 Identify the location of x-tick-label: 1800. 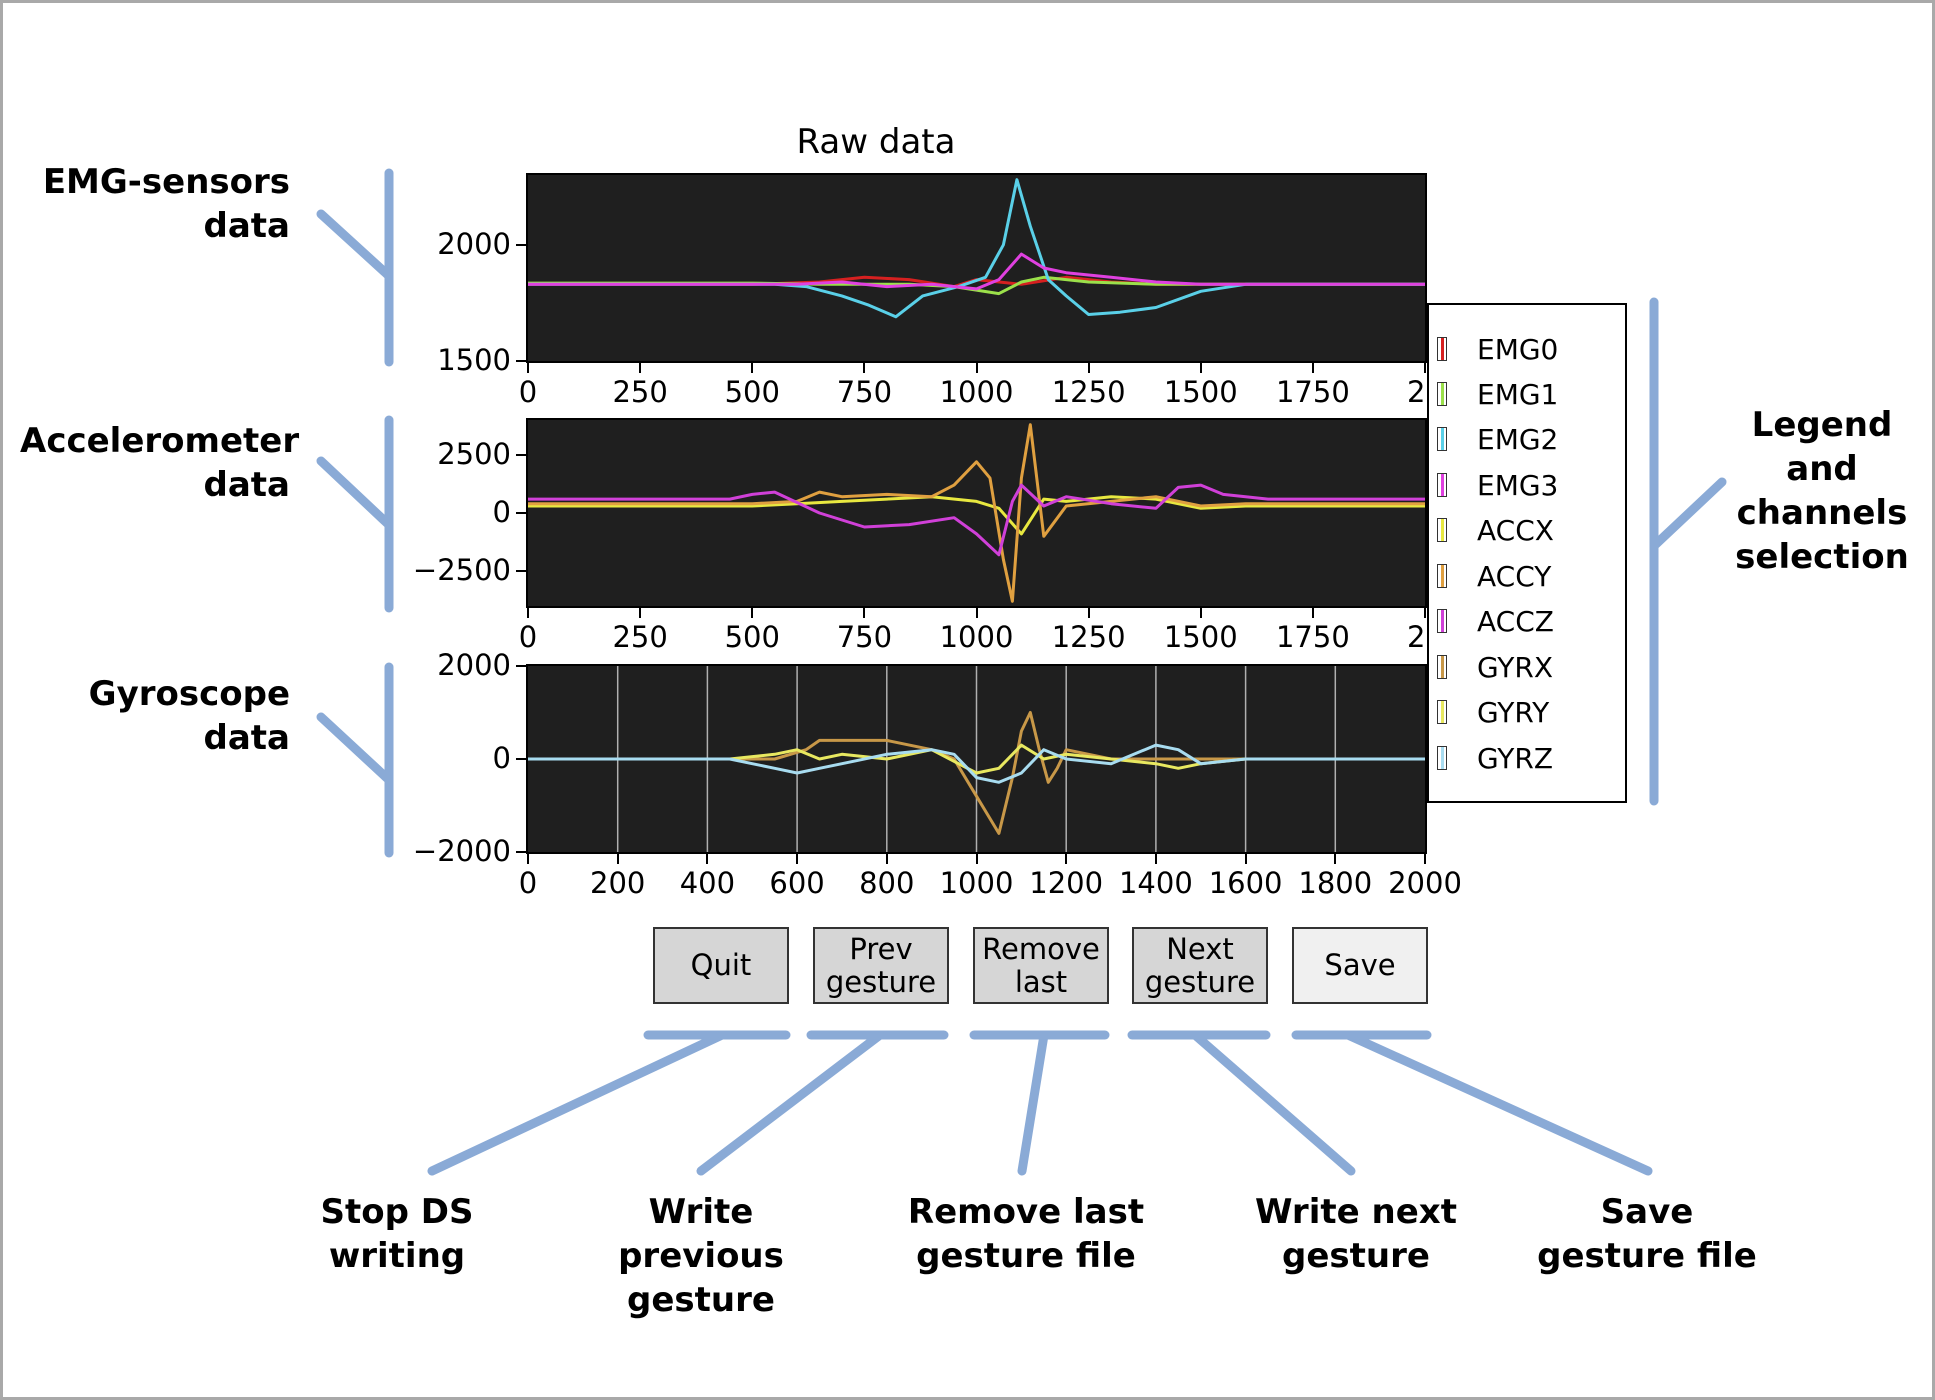
(1335, 883).